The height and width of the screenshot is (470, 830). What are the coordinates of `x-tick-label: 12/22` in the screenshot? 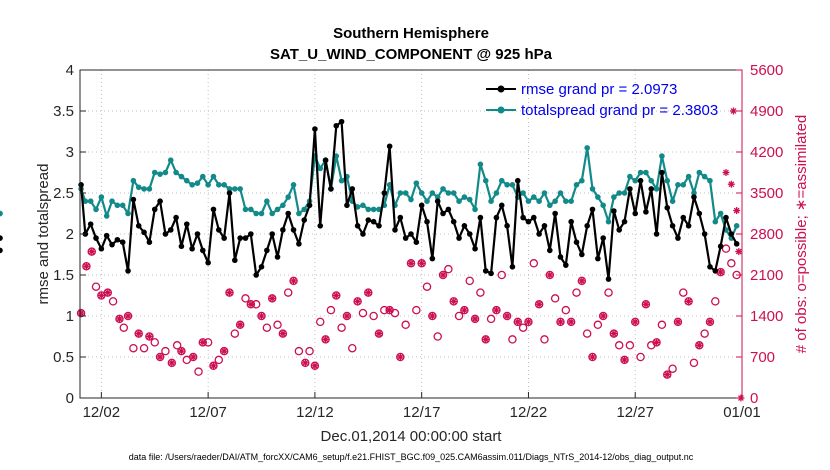 It's located at (529, 412).